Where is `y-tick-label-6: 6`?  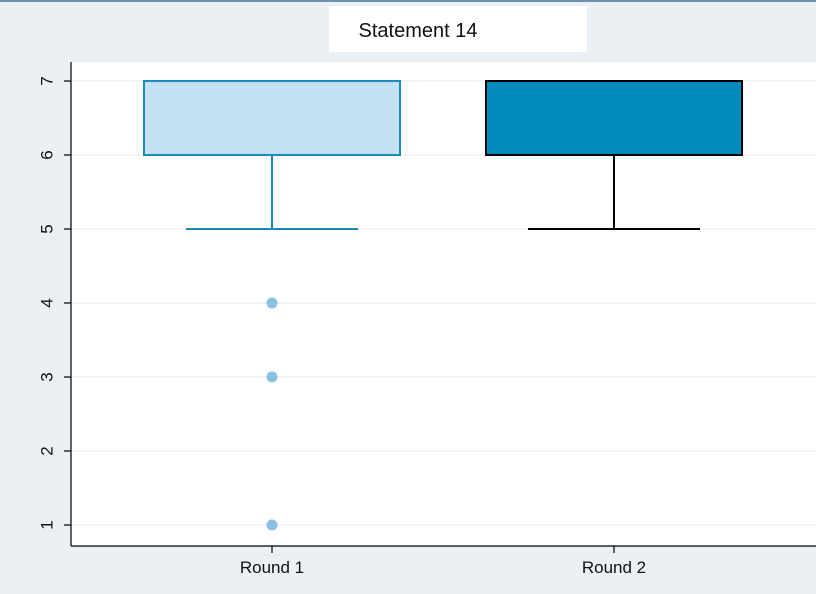
y-tick-label-6: 6 is located at coordinates (46, 154).